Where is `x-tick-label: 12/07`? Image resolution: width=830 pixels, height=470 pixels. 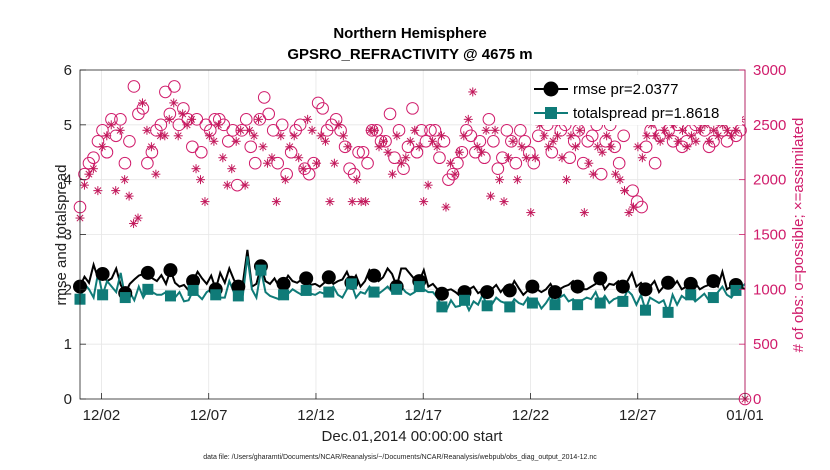
x-tick-label: 12/07 is located at coordinates (209, 415).